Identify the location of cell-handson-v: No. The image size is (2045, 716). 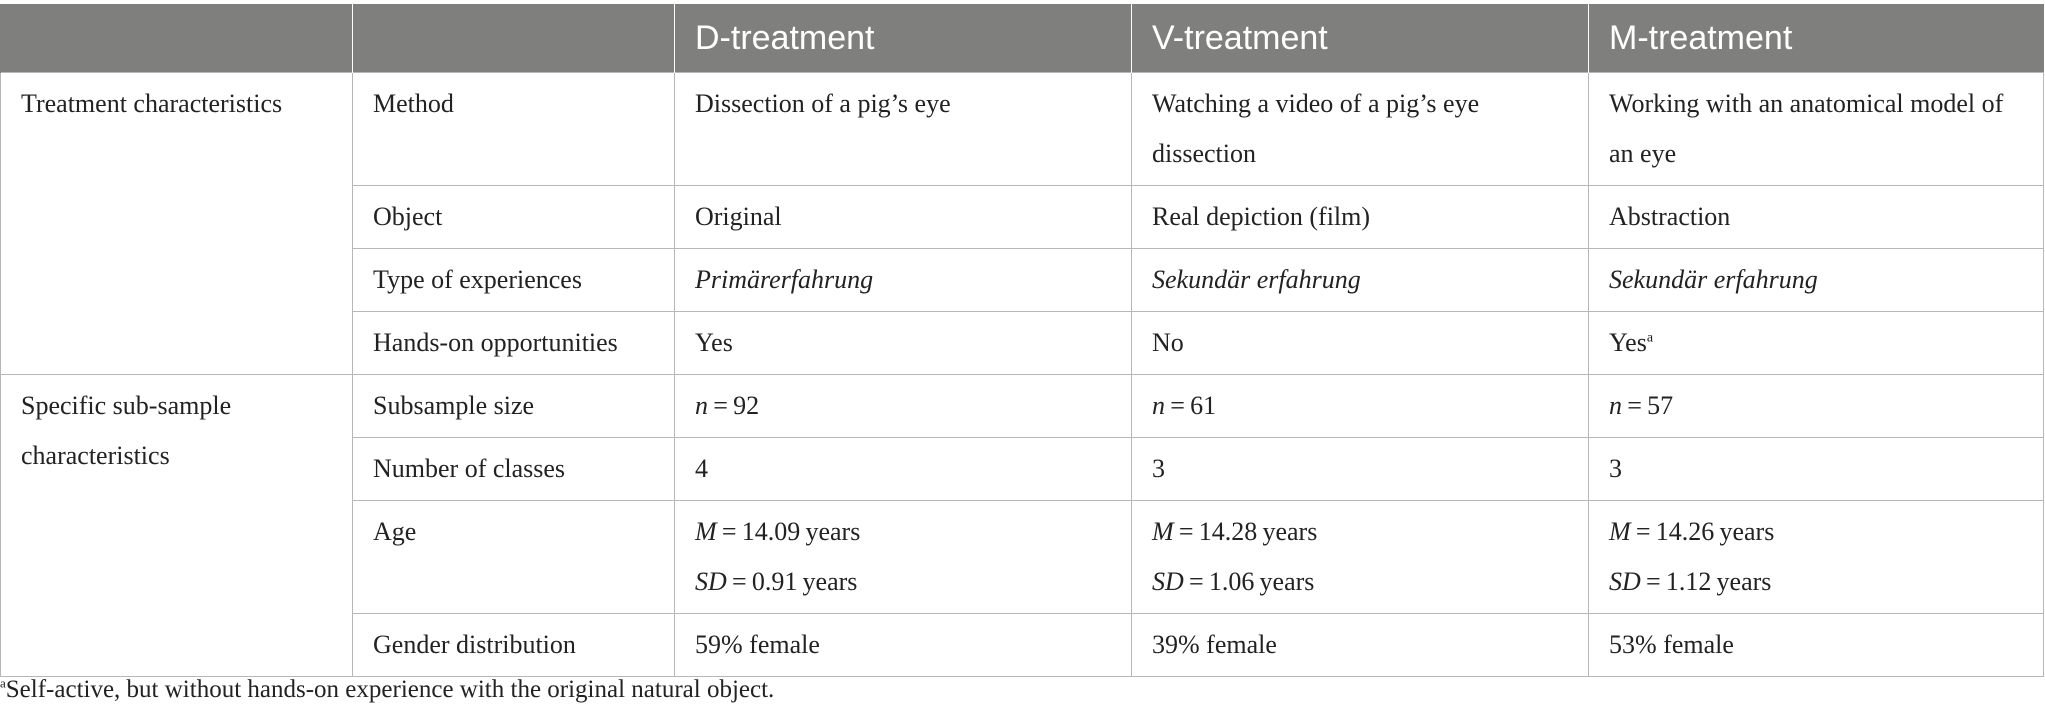
(1360, 343).